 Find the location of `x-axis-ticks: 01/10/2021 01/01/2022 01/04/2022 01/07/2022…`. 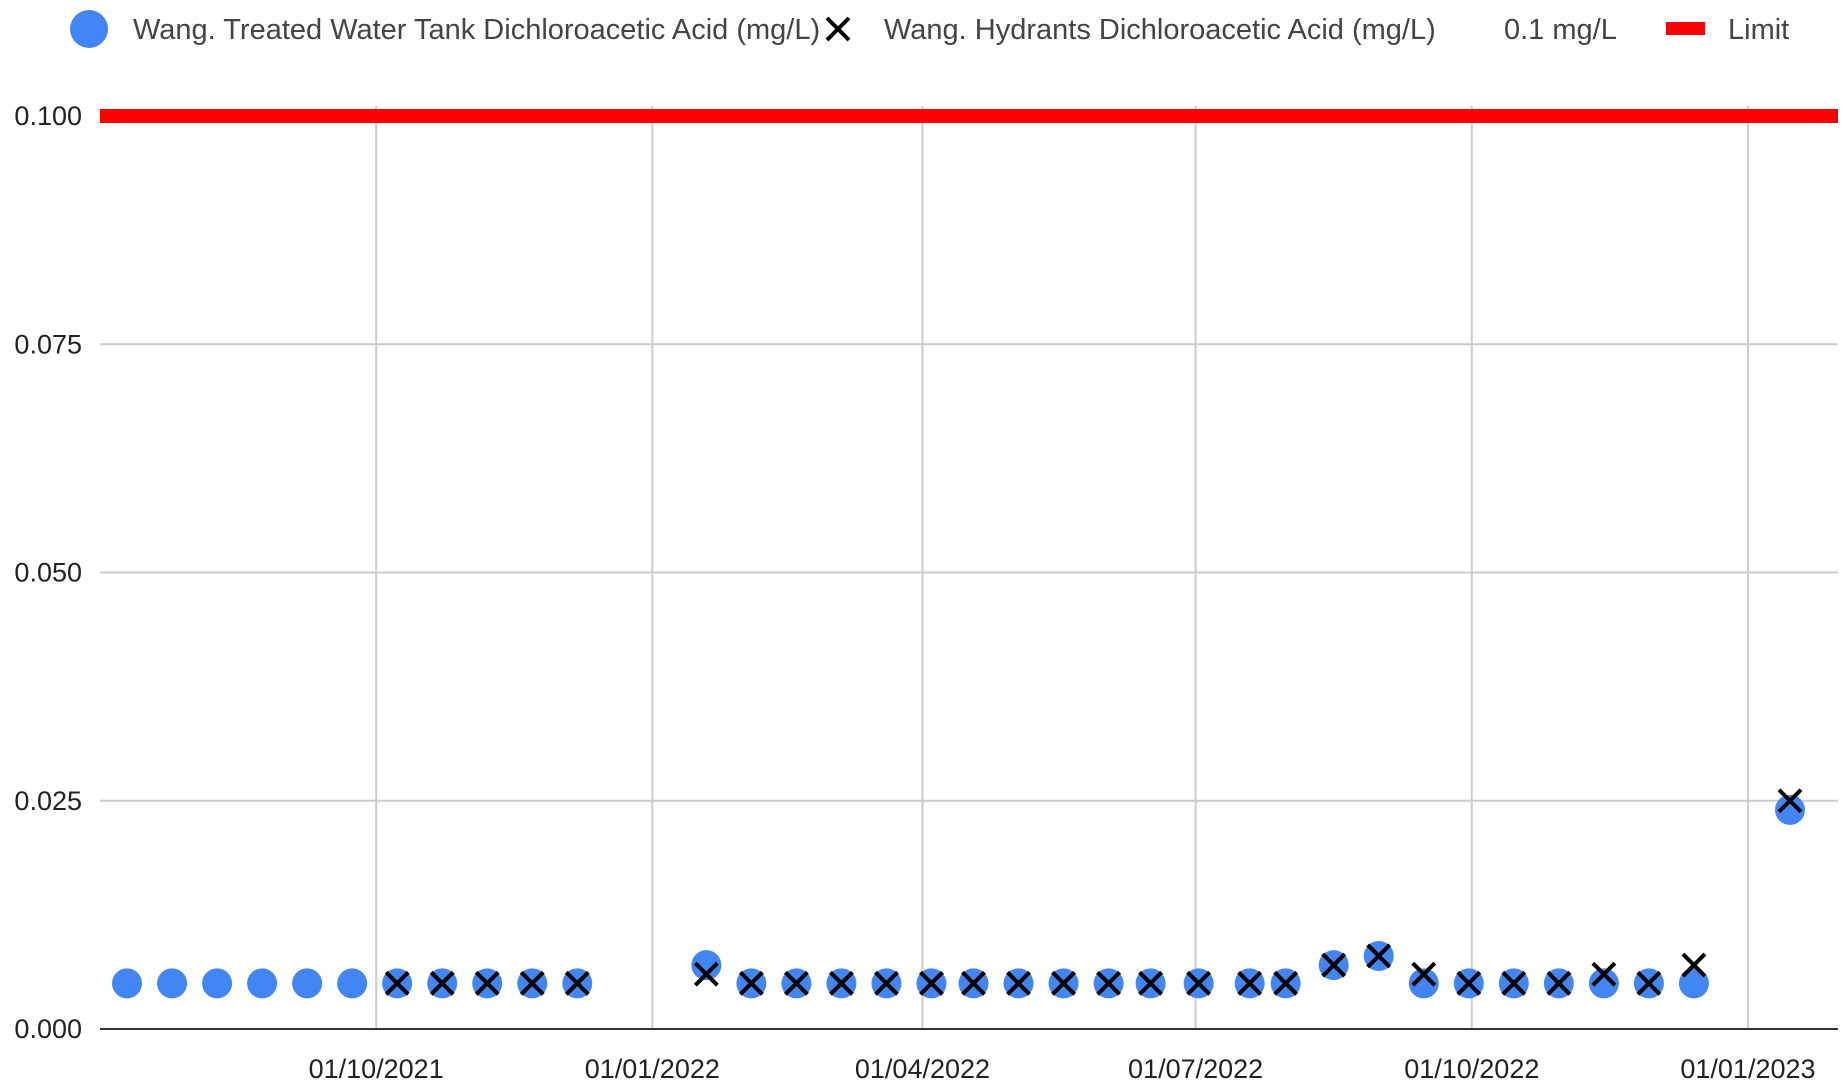

x-axis-ticks: 01/10/2021 01/01/2022 01/04/2022 01/07/2022… is located at coordinates (1062, 1069).